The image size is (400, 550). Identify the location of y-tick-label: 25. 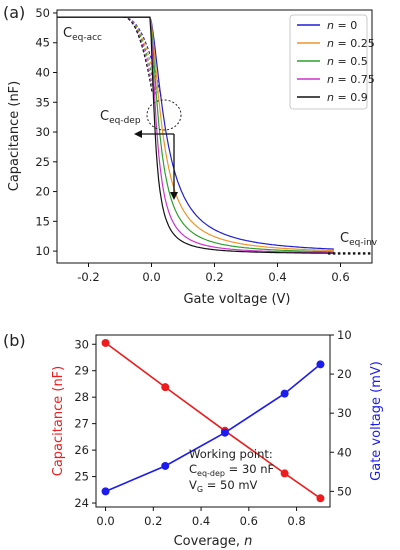
(42, 162).